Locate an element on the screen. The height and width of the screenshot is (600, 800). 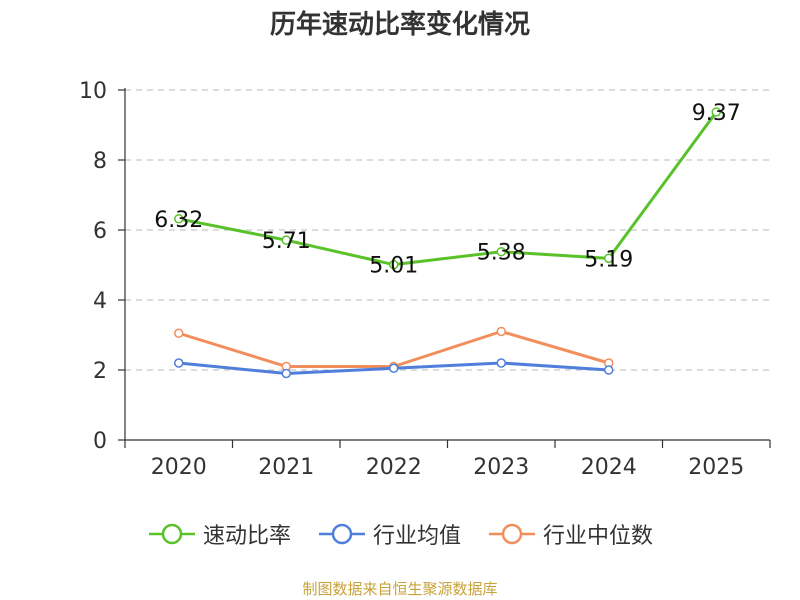
y-tick-label: 2 is located at coordinates (100, 371).